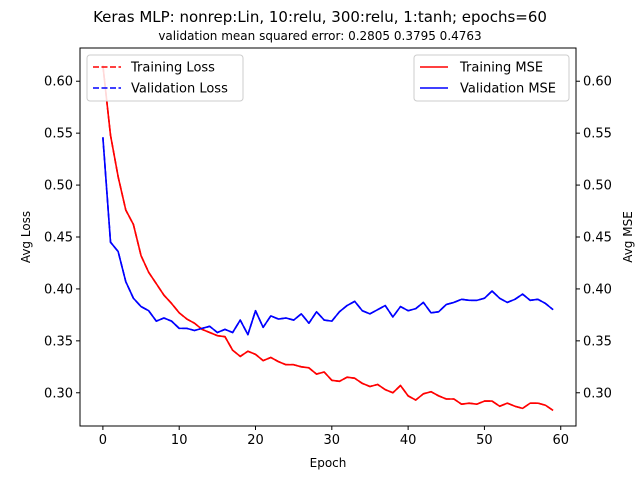 The height and width of the screenshot is (480, 640). Describe the element at coordinates (179, 440) in the screenshot. I see `x-tick-label: 10` at that location.